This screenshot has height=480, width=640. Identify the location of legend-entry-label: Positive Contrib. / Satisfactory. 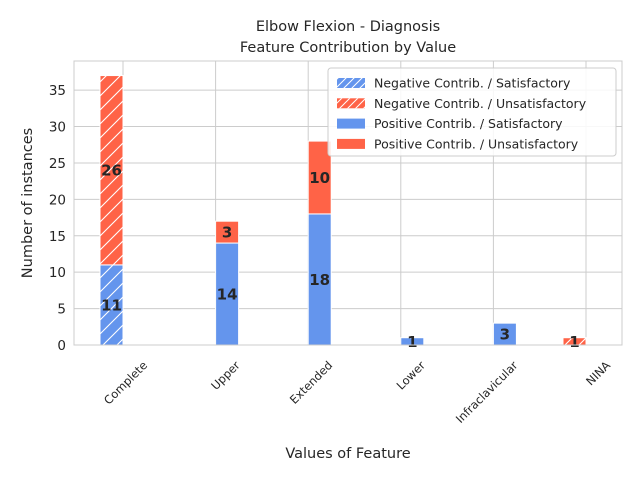
(468, 123).